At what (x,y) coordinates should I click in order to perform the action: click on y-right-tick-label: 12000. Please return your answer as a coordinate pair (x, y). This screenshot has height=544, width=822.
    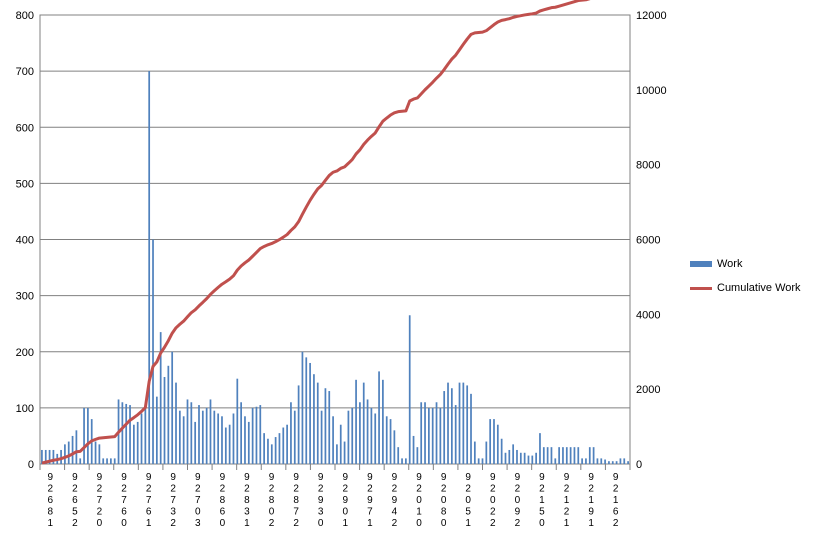
    Looking at the image, I should click on (651, 16).